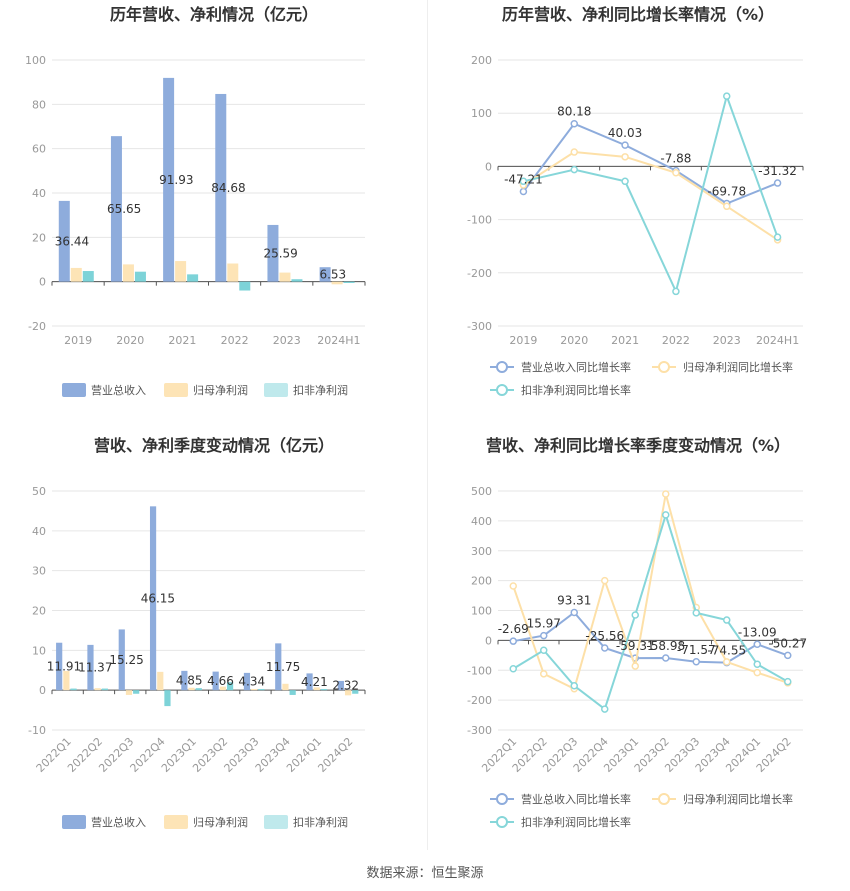 This screenshot has height=891, width=850. I want to click on line-data-label: 80.18, so click(574, 112).